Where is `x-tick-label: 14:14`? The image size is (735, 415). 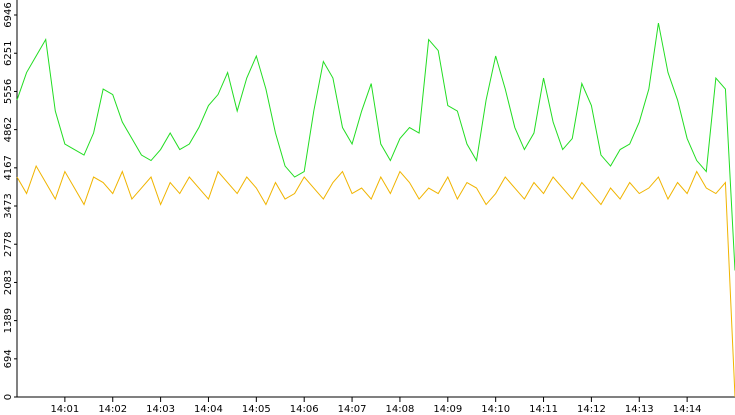
x-tick-label: 14:14 is located at coordinates (687, 409).